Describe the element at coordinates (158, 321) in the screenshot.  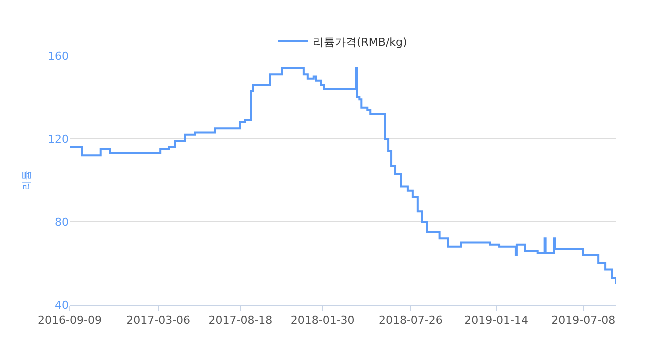
I see `x-tick-label: 2017-03-06` at that location.